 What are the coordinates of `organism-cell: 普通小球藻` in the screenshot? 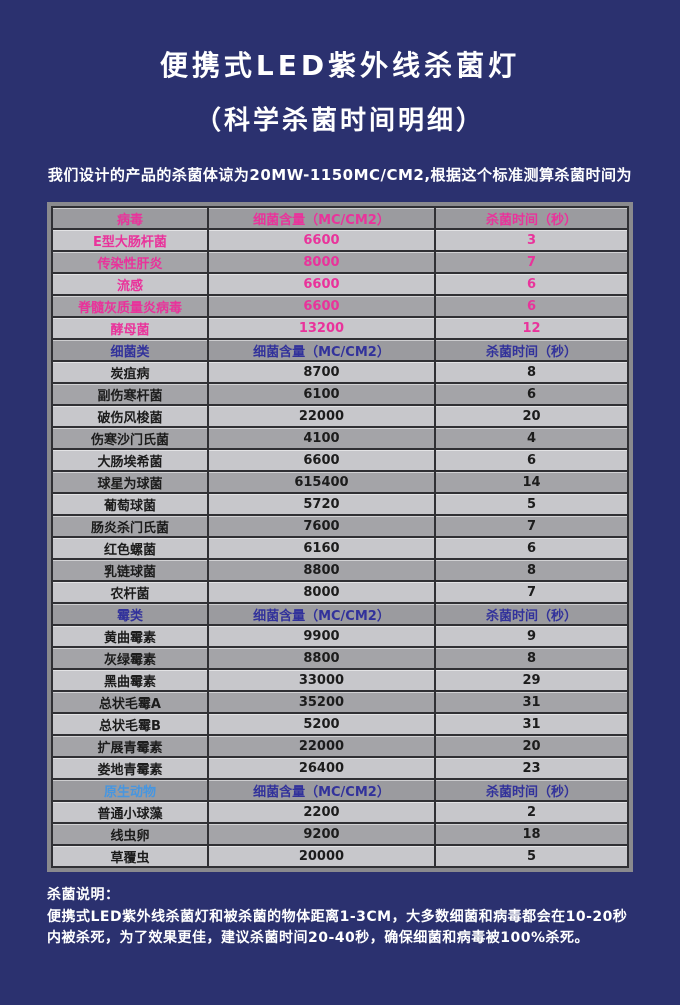 It's located at (130, 812).